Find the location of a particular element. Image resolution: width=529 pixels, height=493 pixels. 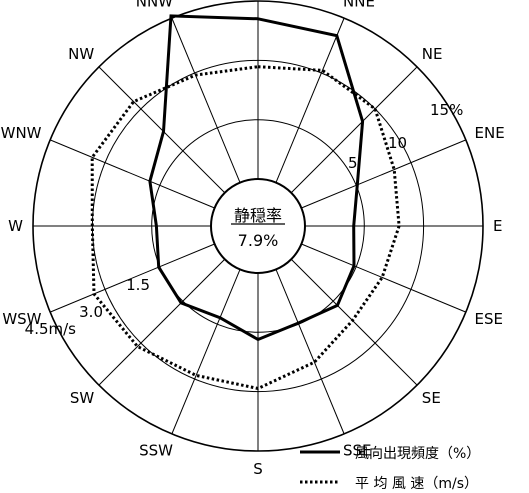

direction-label-se: SE is located at coordinates (431, 398).